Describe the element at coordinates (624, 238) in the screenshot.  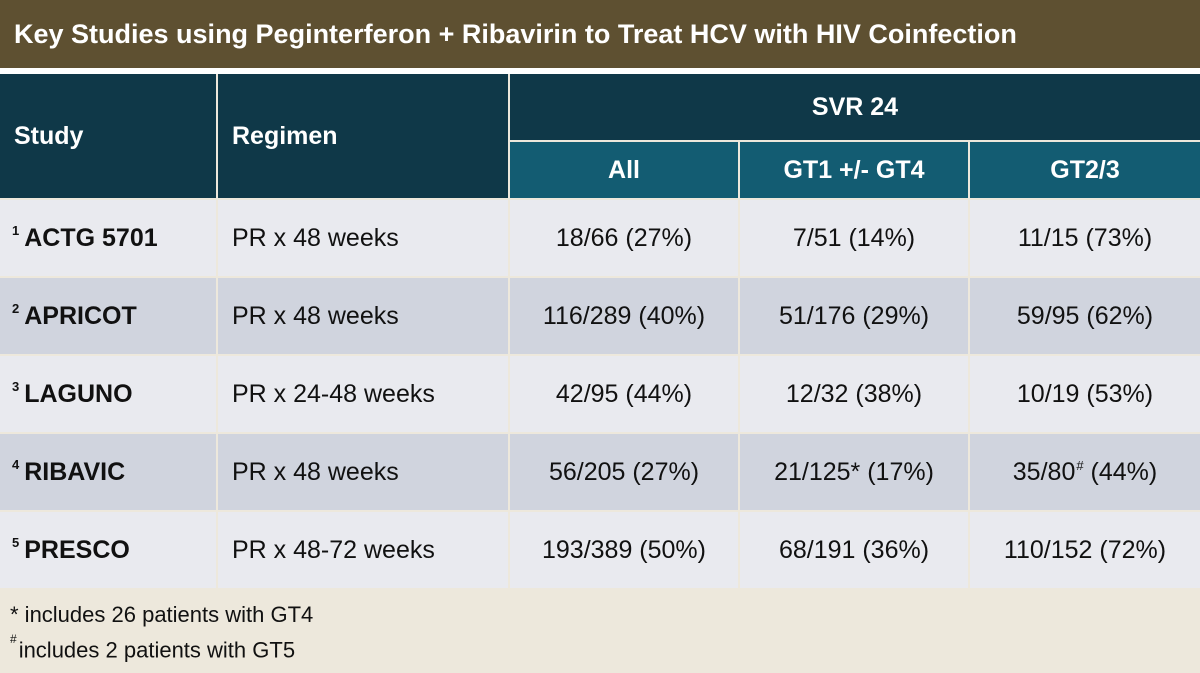
I see `table-cell-all: 18/66 (27%)` at that location.